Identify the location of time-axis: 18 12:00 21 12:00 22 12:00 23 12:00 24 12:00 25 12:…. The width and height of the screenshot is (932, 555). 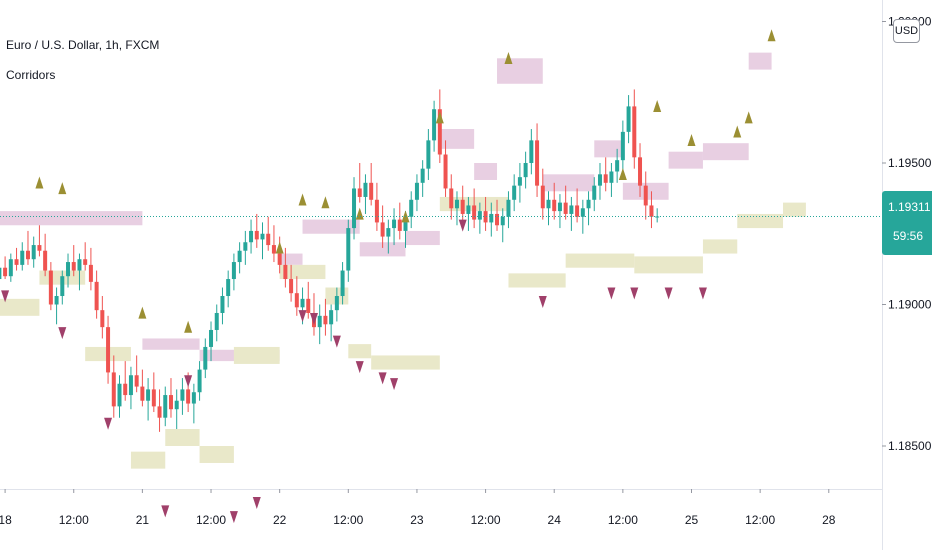
(418, 508).